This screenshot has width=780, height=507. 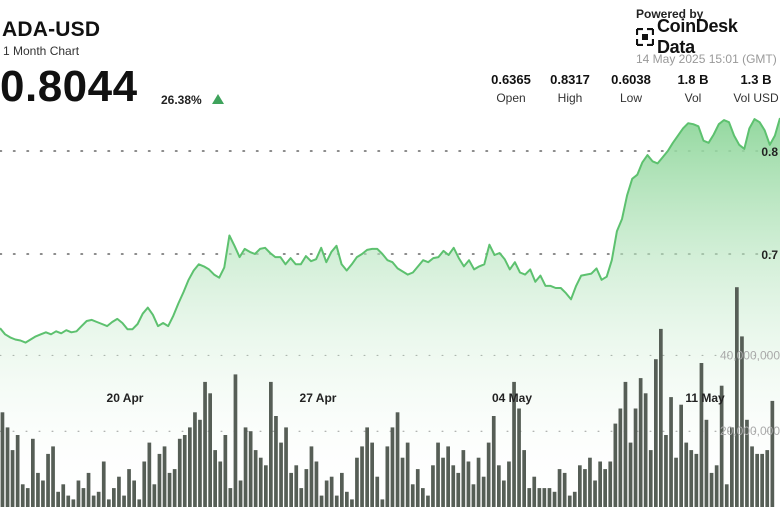 I want to click on triangle-up-icon, so click(x=218, y=99).